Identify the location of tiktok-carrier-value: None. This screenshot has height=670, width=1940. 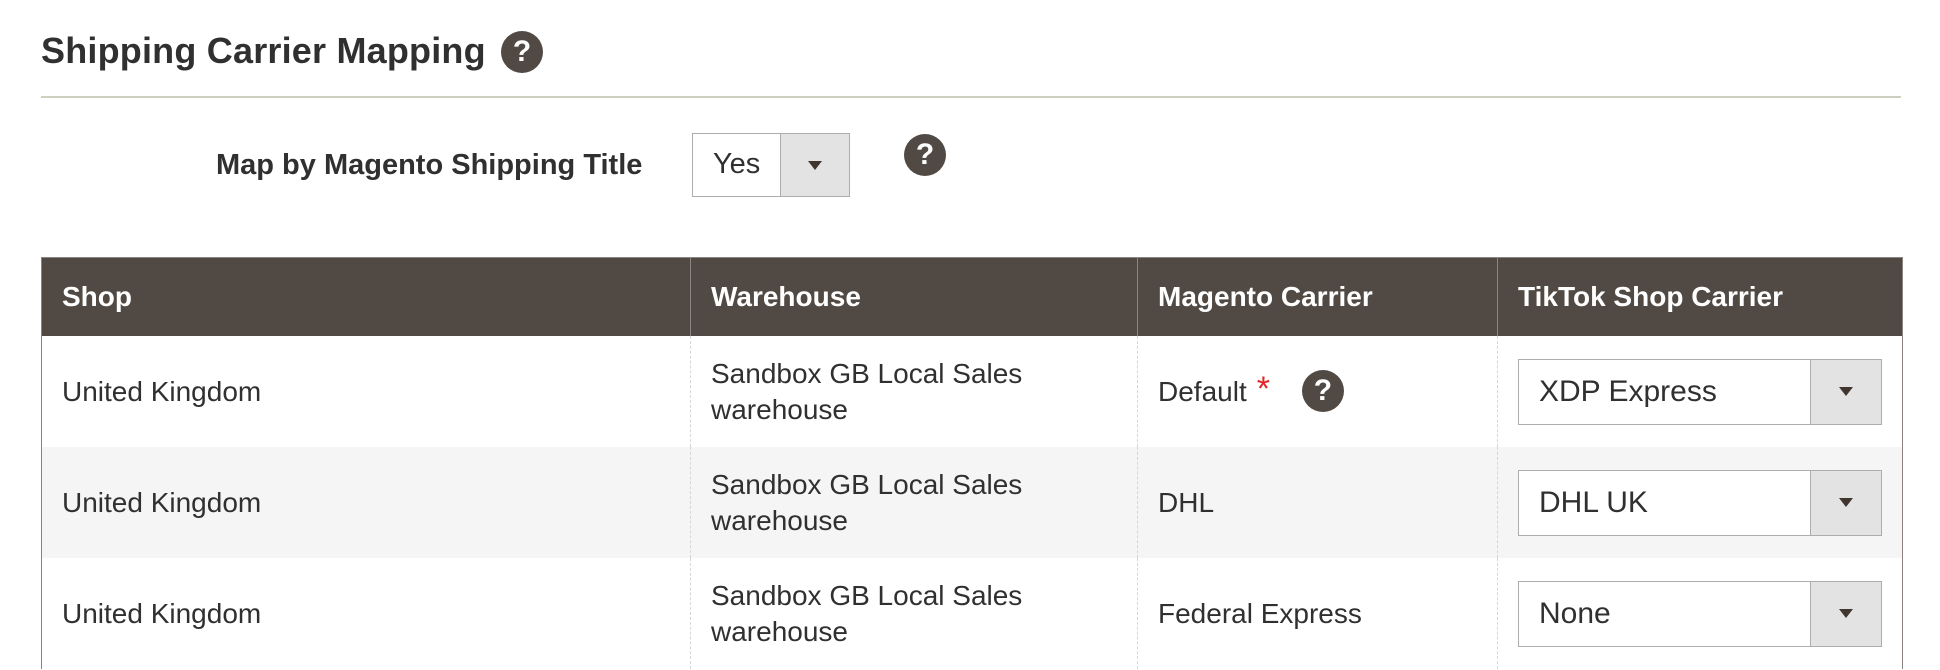
(1575, 613).